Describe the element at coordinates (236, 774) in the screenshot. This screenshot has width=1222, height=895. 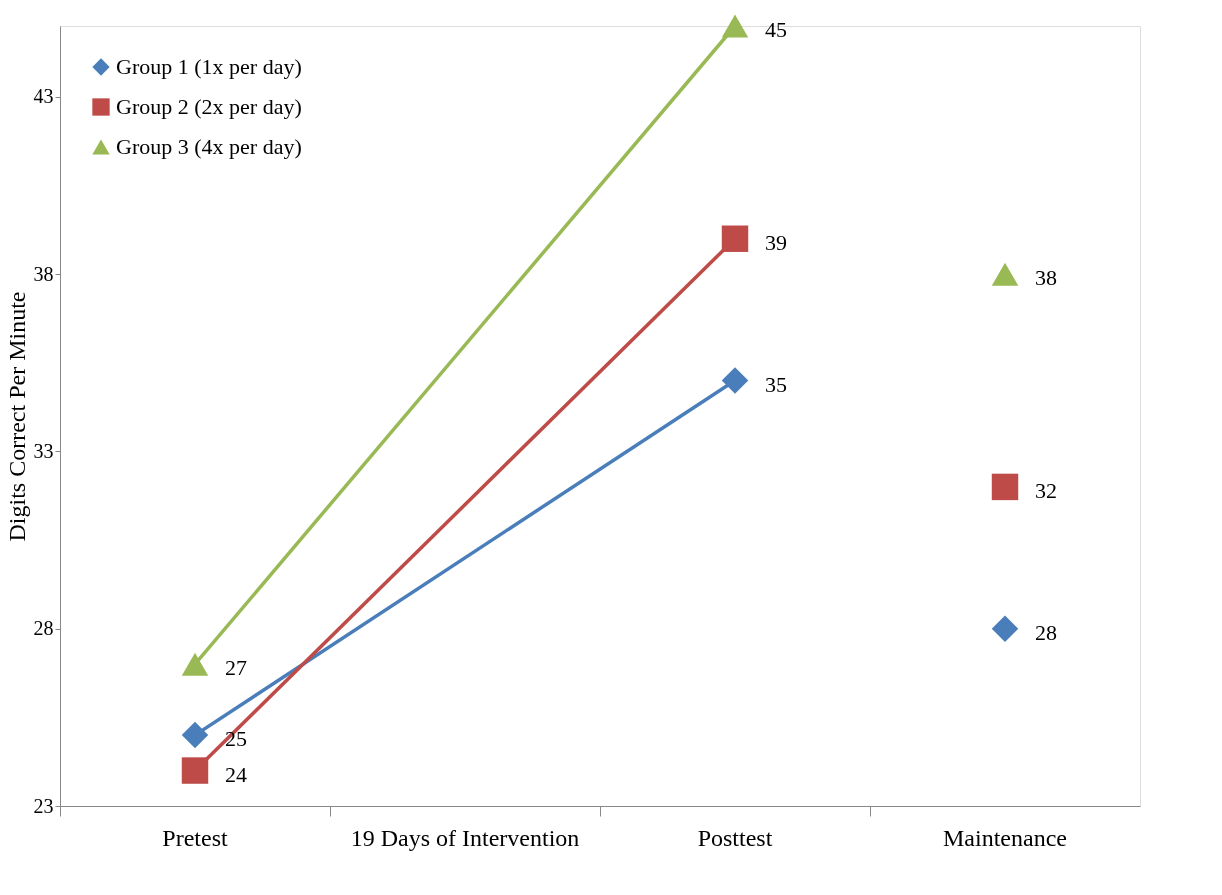
I see `data-label: 24` at that location.